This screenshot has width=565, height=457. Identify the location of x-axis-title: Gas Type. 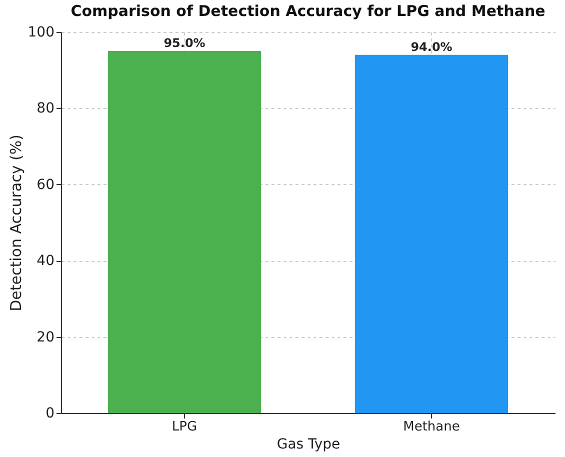
(308, 444).